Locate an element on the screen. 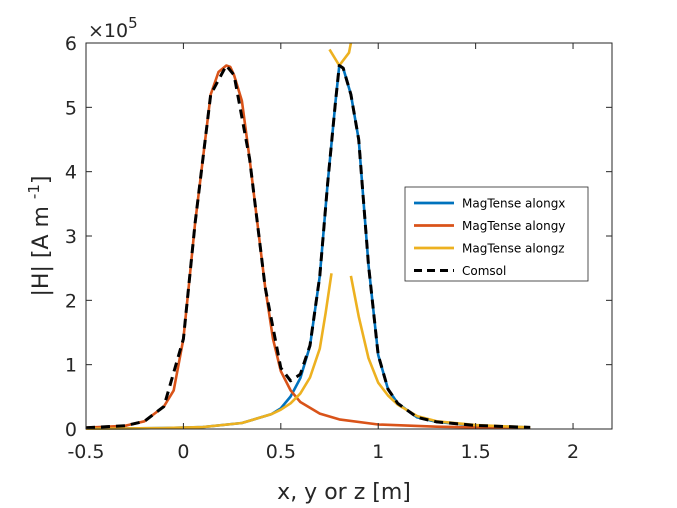 This screenshot has width=677, height=508. x-tick-label: 1.5 is located at coordinates (476, 452).